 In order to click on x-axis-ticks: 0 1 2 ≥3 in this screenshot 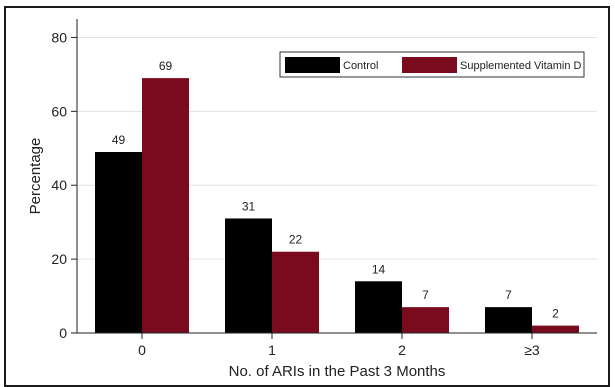, I will do `click(339, 345)`.